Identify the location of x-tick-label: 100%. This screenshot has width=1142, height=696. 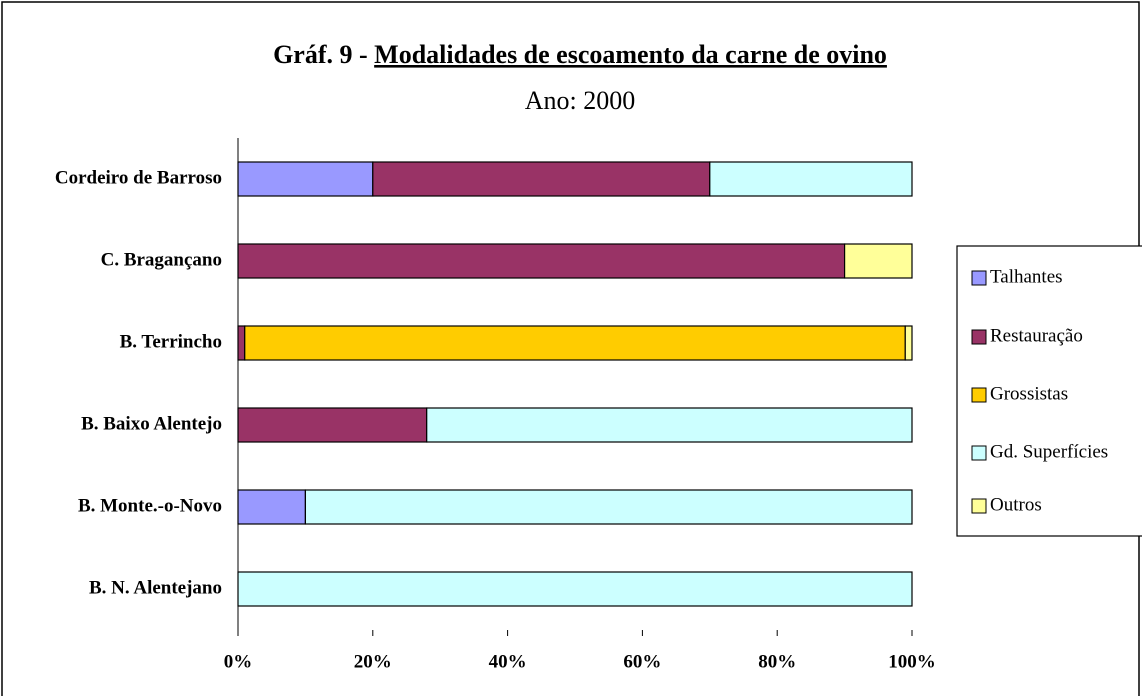
(912, 661).